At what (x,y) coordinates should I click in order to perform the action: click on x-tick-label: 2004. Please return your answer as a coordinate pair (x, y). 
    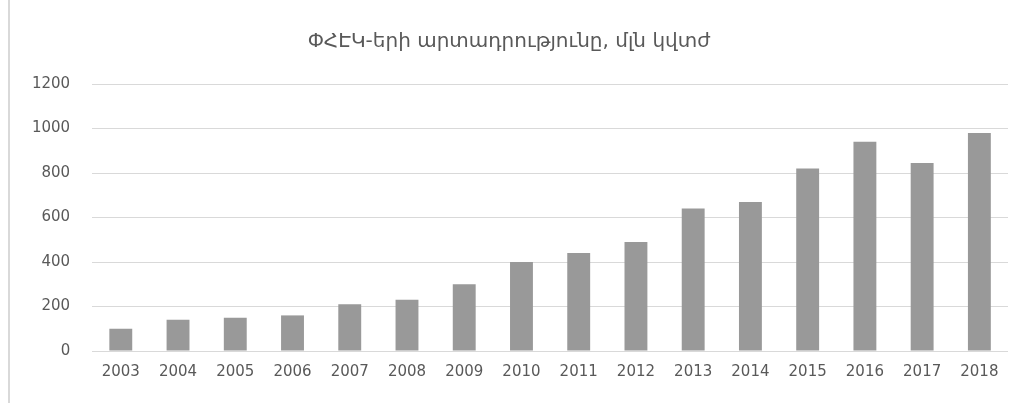
    Looking at the image, I should click on (178, 370).